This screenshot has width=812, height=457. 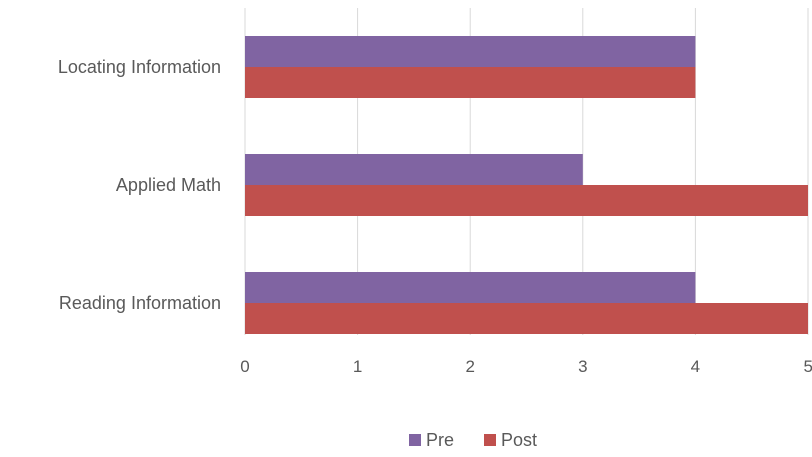 I want to click on x-tick-label-4: 4, so click(x=695, y=366).